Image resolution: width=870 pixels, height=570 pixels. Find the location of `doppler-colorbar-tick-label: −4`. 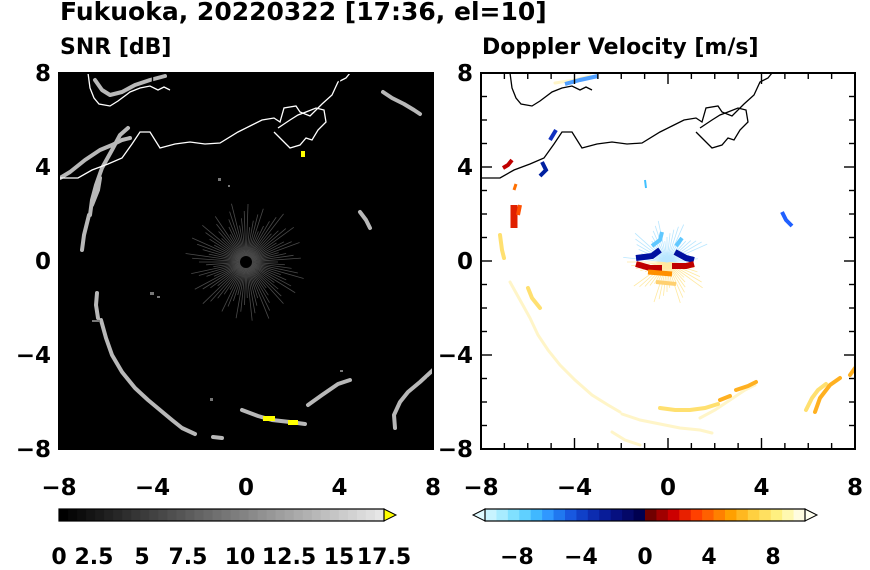

doppler-colorbar-tick-label: −4 is located at coordinates (581, 557).